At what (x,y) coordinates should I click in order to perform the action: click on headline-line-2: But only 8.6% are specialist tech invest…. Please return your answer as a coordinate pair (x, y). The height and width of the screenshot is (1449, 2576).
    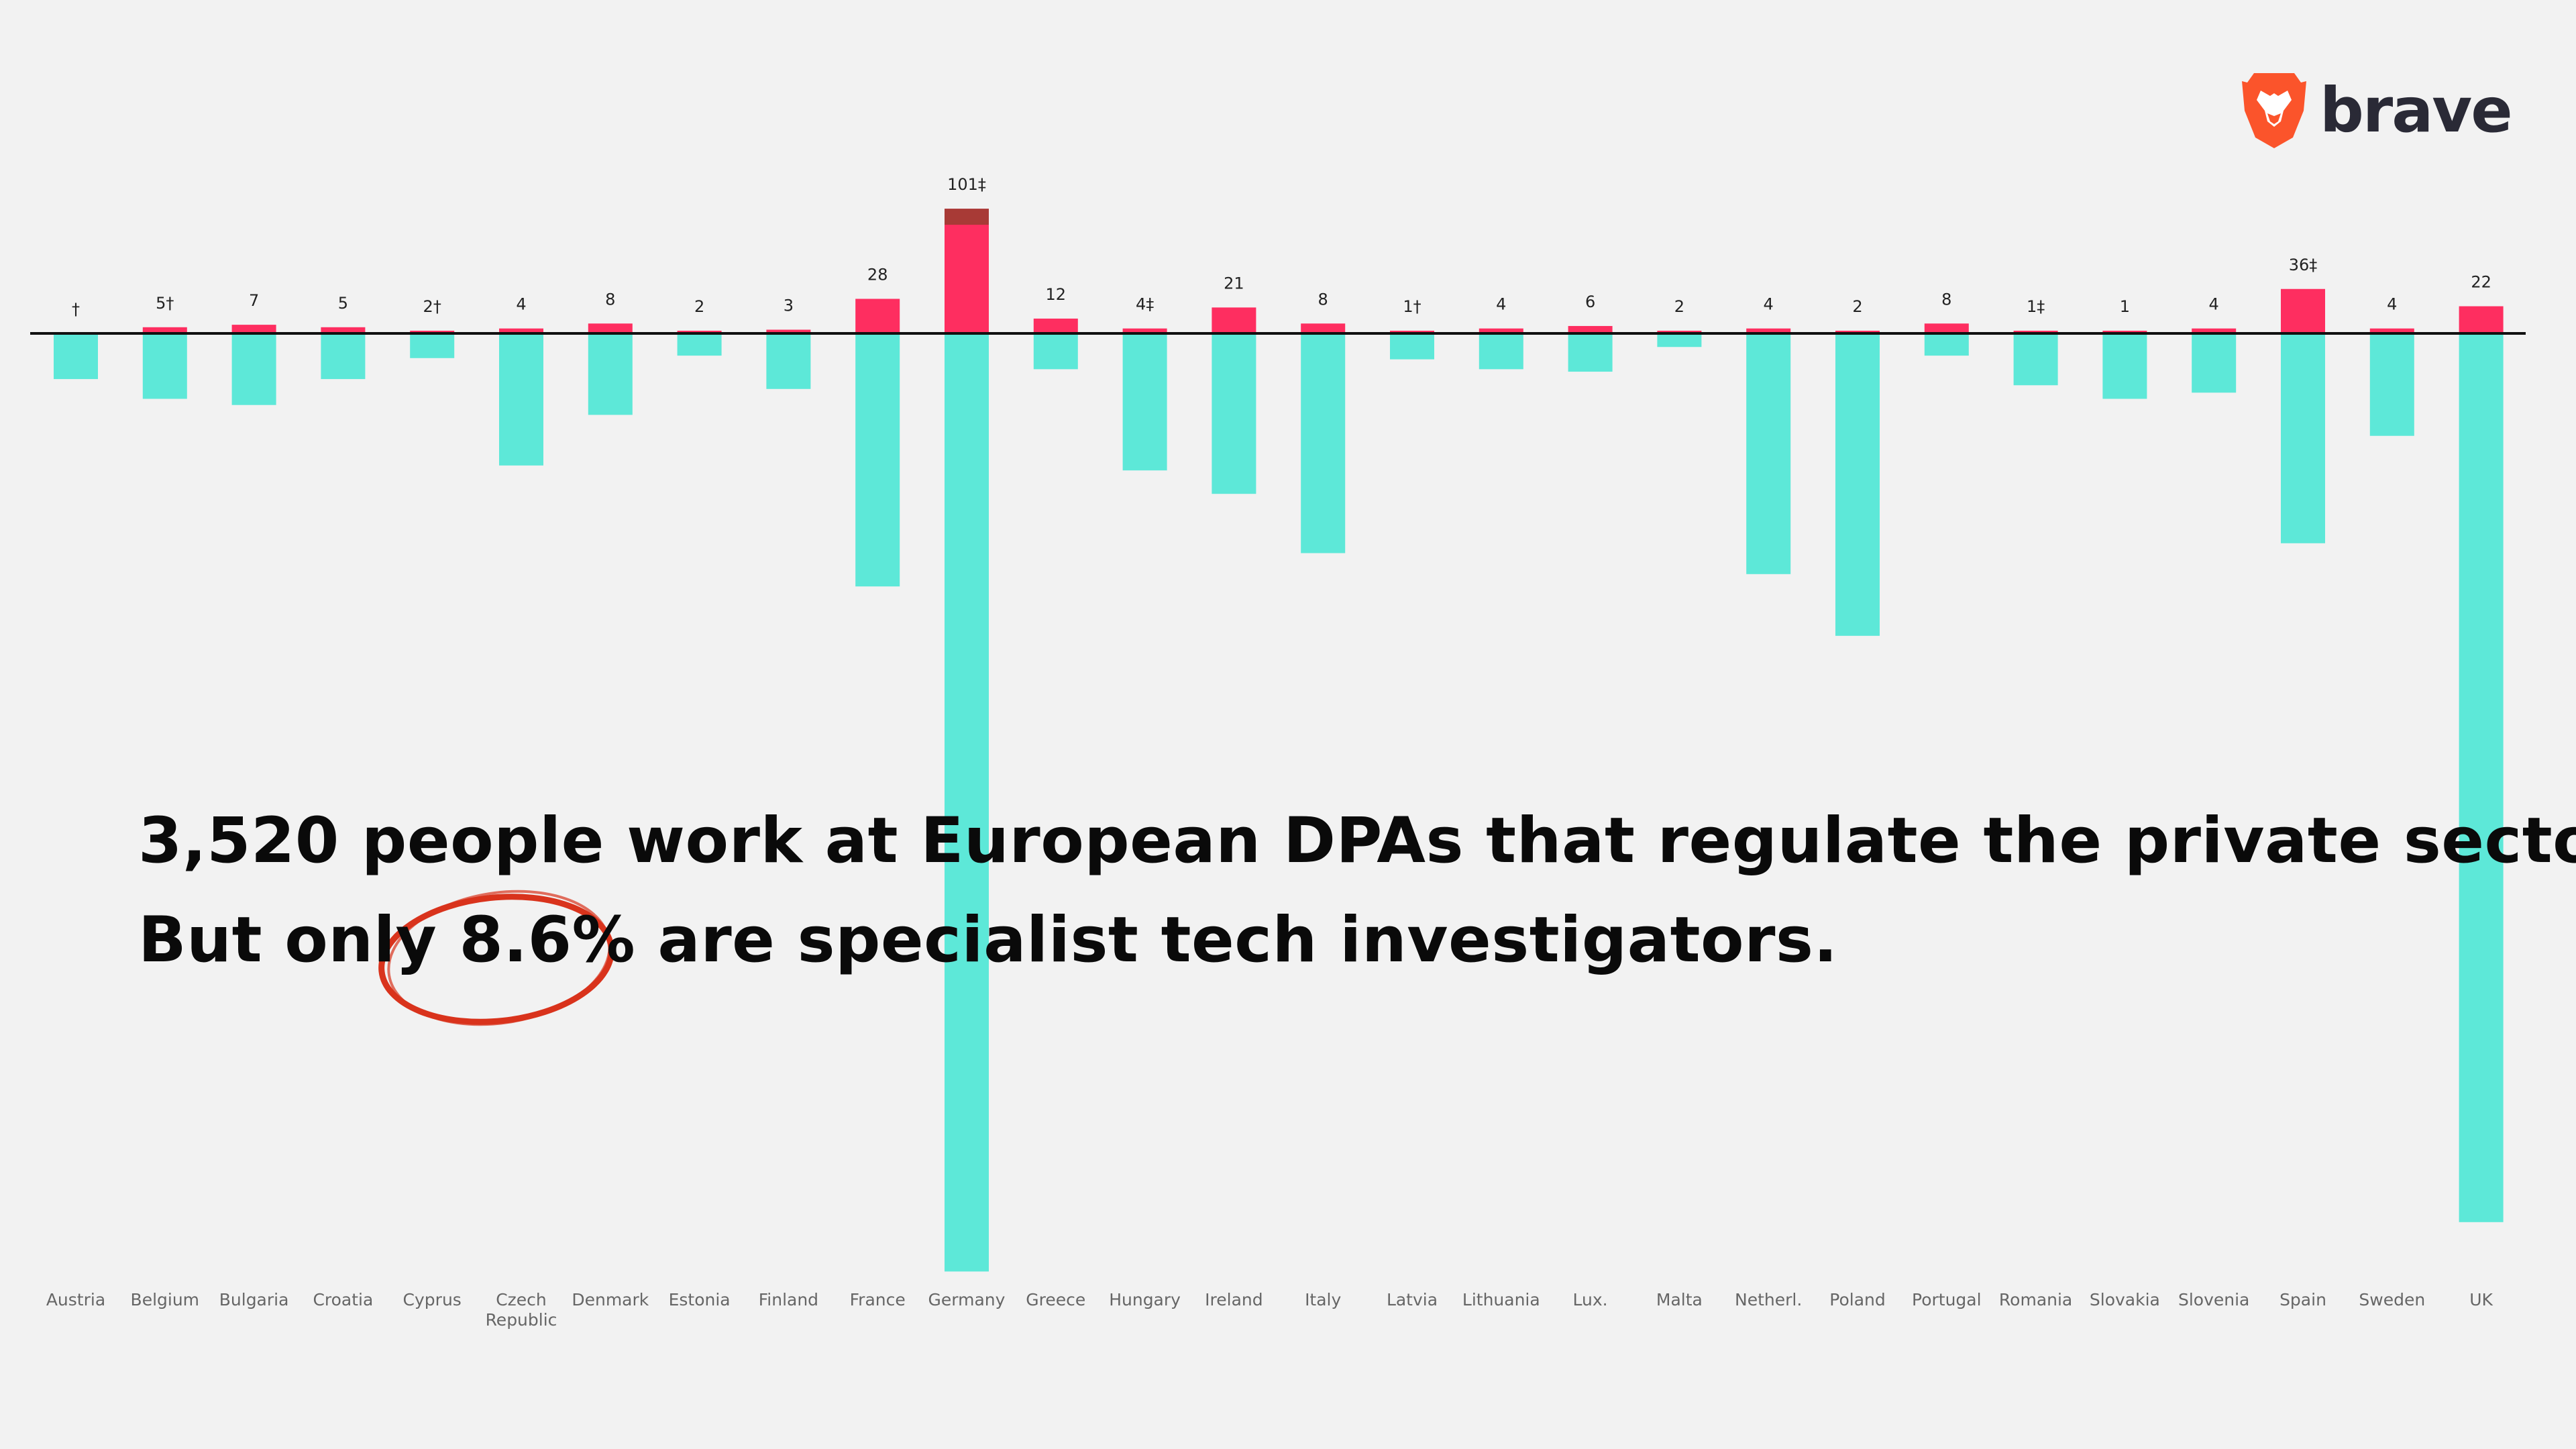
    Looking at the image, I should click on (1357, 940).